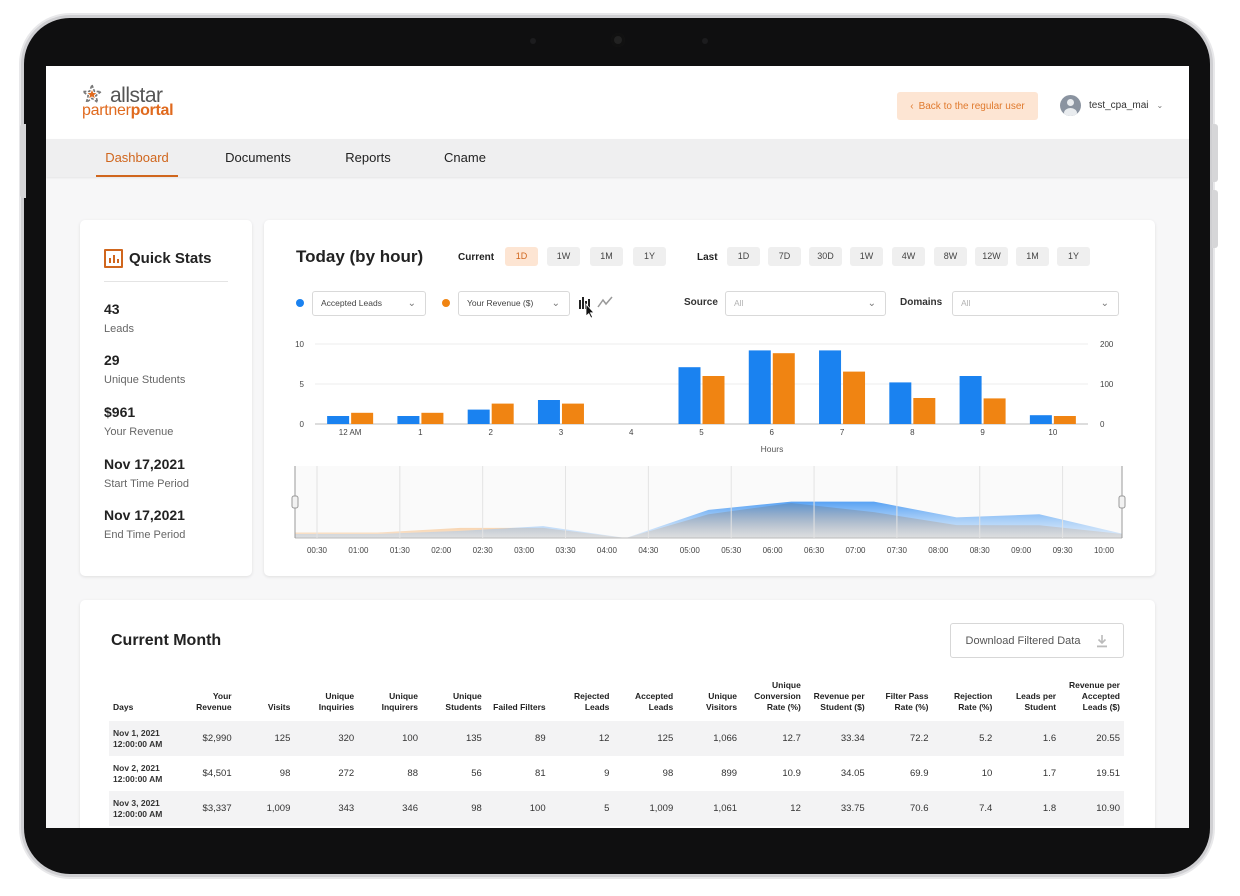 The width and height of the screenshot is (1240, 896). Describe the element at coordinates (399, 701) in the screenshot. I see `column-header: Unique Inquirers` at that location.